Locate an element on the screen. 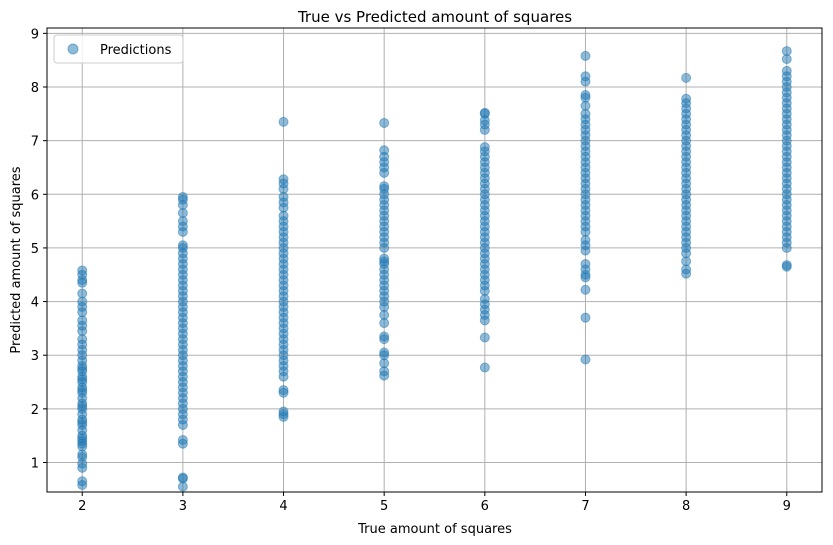 This screenshot has width=833, height=545. legend: Predictions is located at coordinates (118, 49).